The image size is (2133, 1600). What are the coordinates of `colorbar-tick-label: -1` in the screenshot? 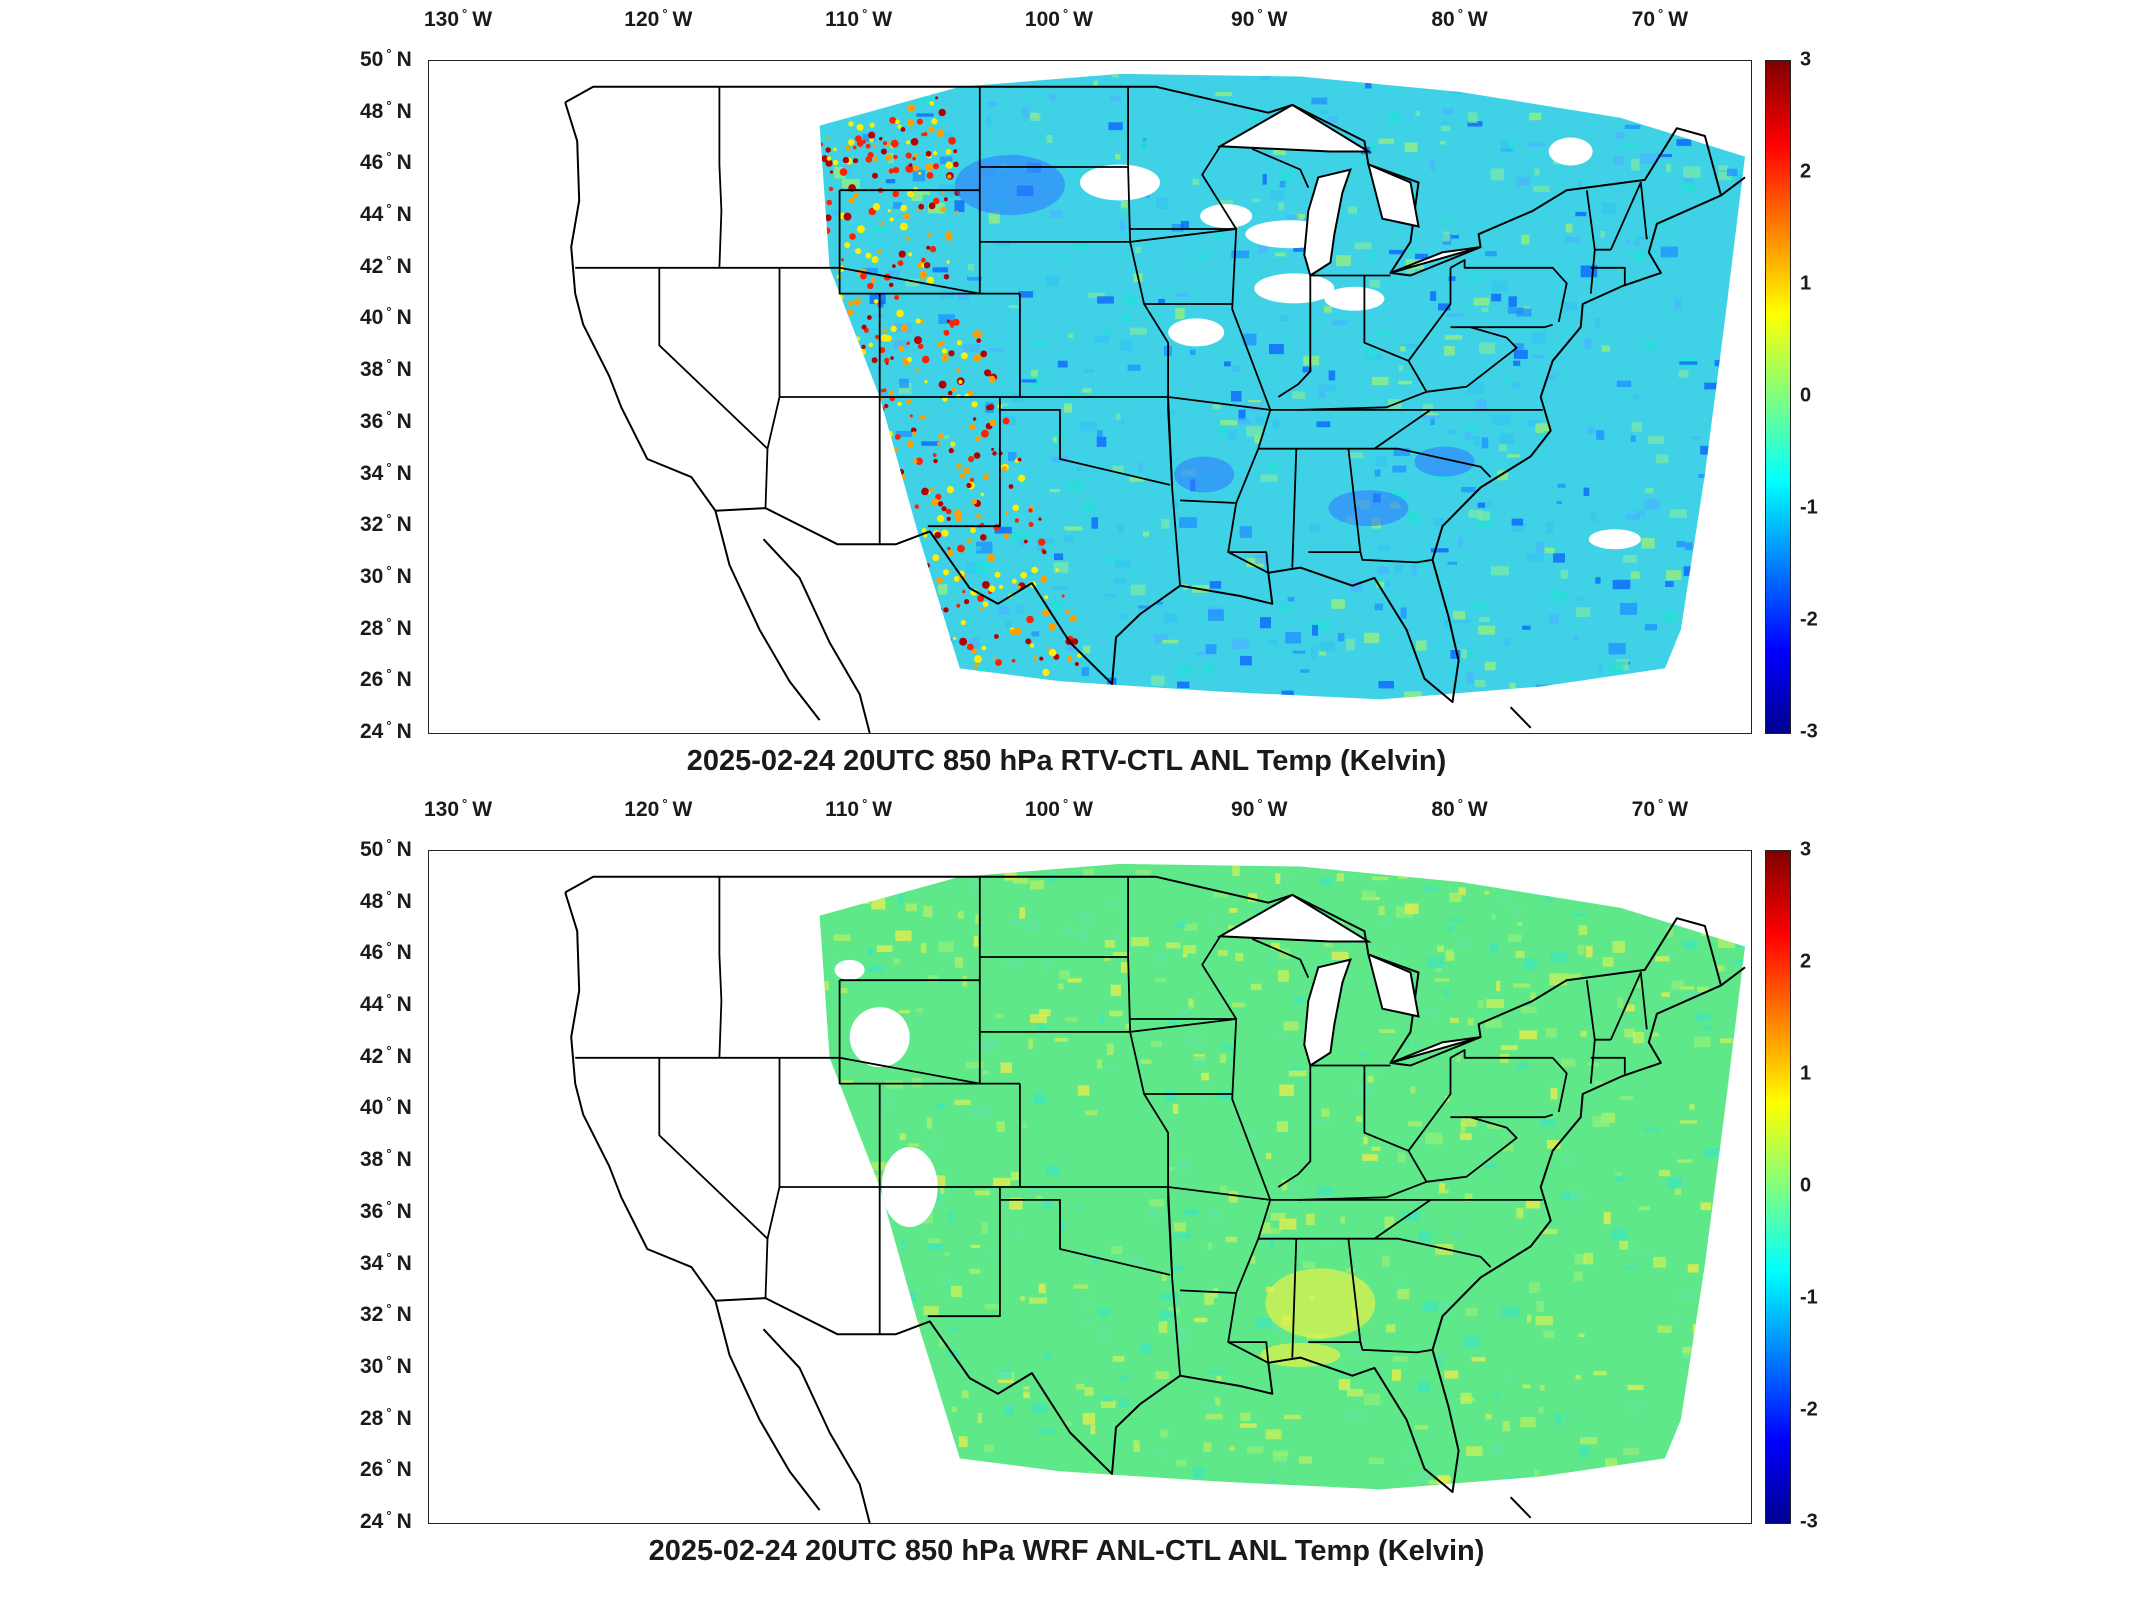 It's located at (1809, 507).